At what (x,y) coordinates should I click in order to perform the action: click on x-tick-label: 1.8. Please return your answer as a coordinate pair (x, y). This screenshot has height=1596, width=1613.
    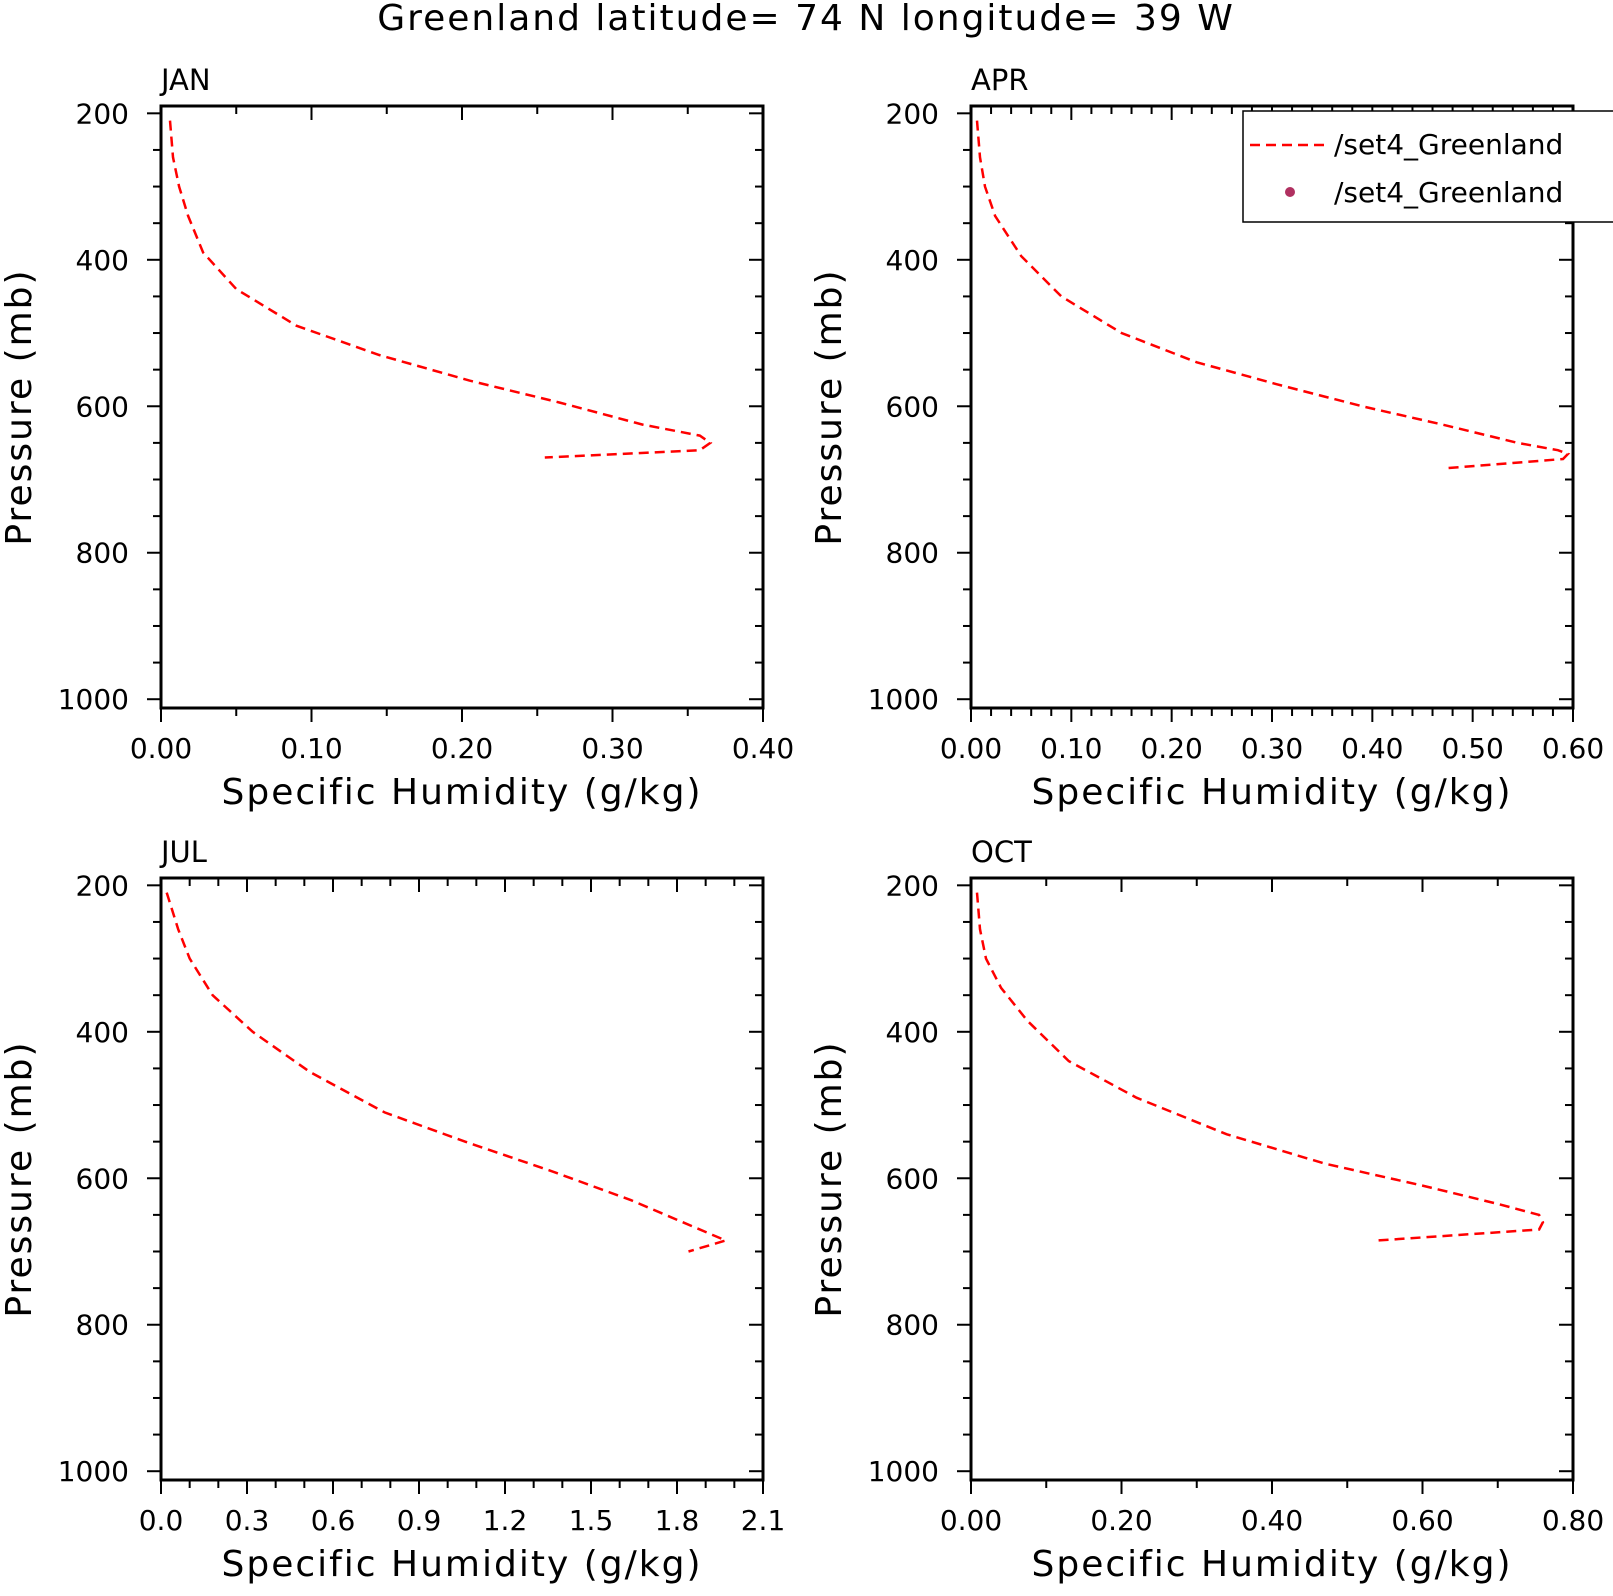
    Looking at the image, I should click on (677, 1520).